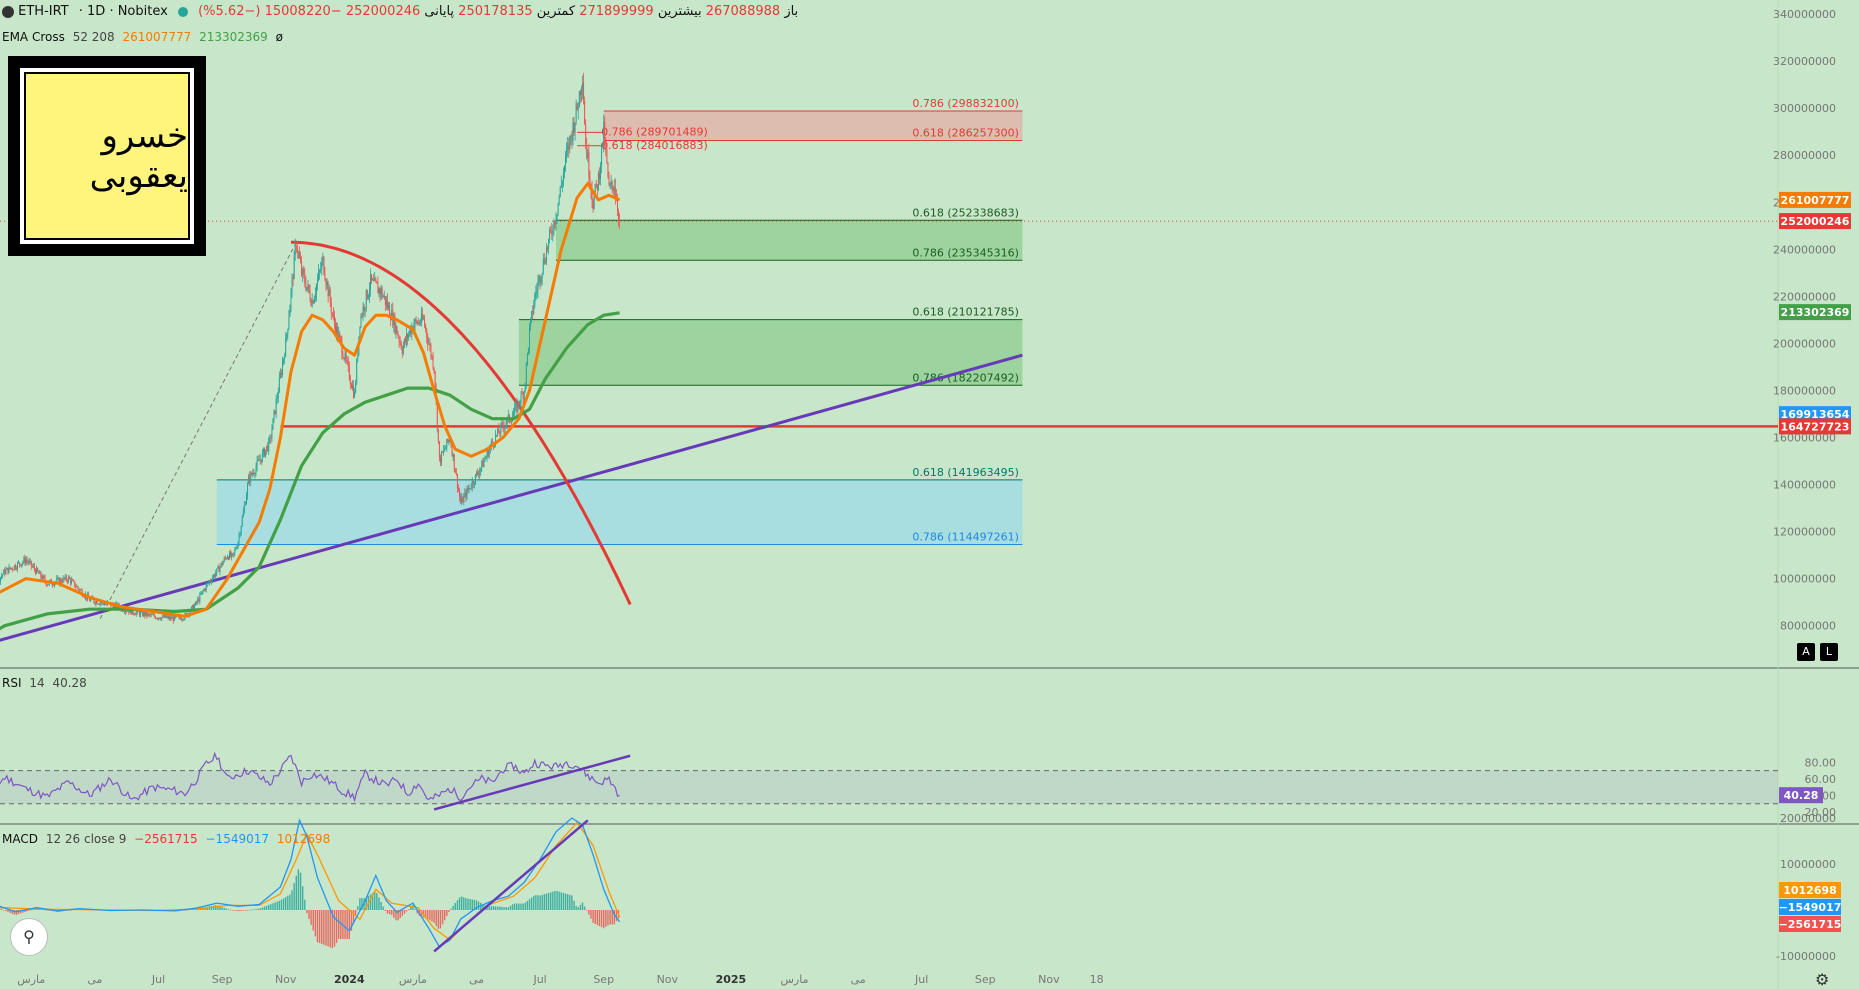 Image resolution: width=1859 pixels, height=989 pixels. I want to click on fib-level-label: 0.786 (114497261), so click(965, 537).